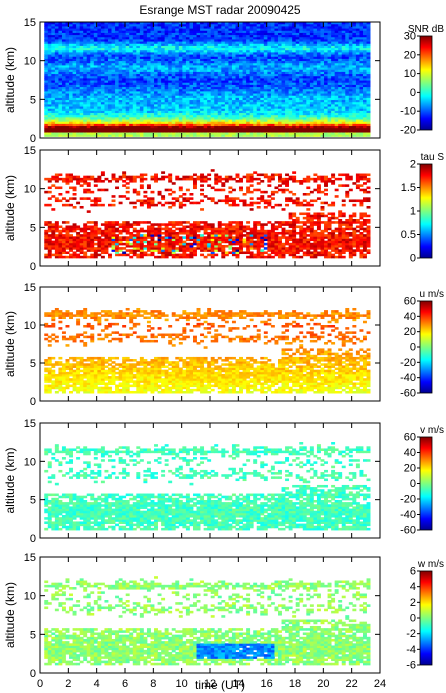  What do you see at coordinates (33, 139) in the screenshot?
I see `y-tick-label: 0` at bounding box center [33, 139].